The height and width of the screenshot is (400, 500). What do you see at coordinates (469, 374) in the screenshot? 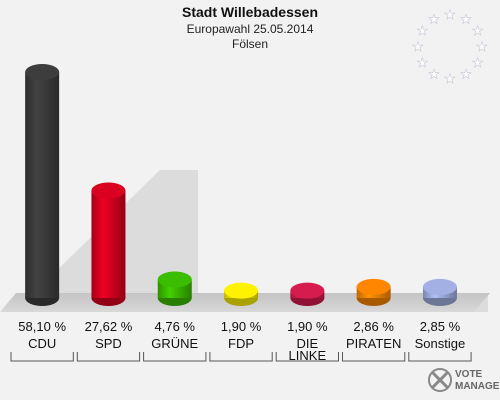
I see `logo-line1: VOTE` at bounding box center [469, 374].